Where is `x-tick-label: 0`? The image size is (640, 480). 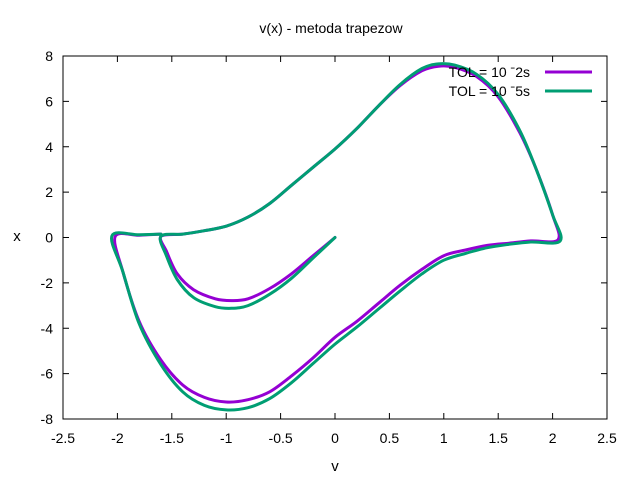
x-tick-label: 0 is located at coordinates (335, 438).